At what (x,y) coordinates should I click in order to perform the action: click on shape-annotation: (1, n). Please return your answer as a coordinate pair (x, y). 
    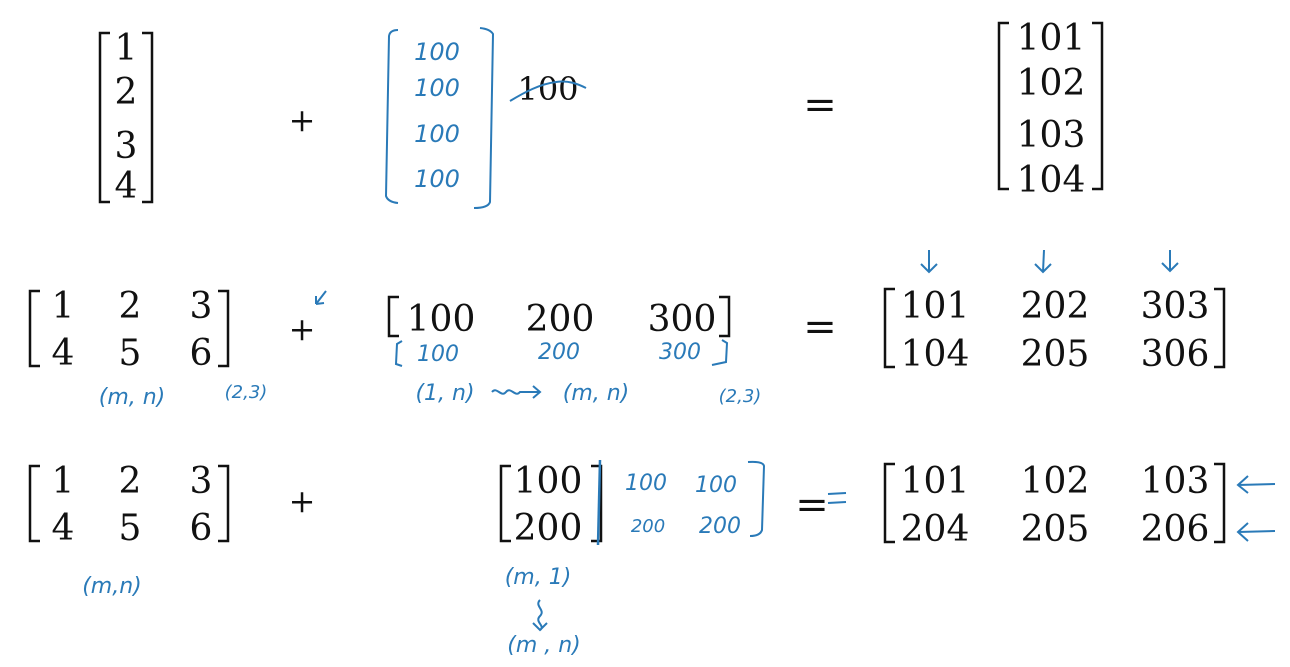
    Looking at the image, I should click on (444, 393).